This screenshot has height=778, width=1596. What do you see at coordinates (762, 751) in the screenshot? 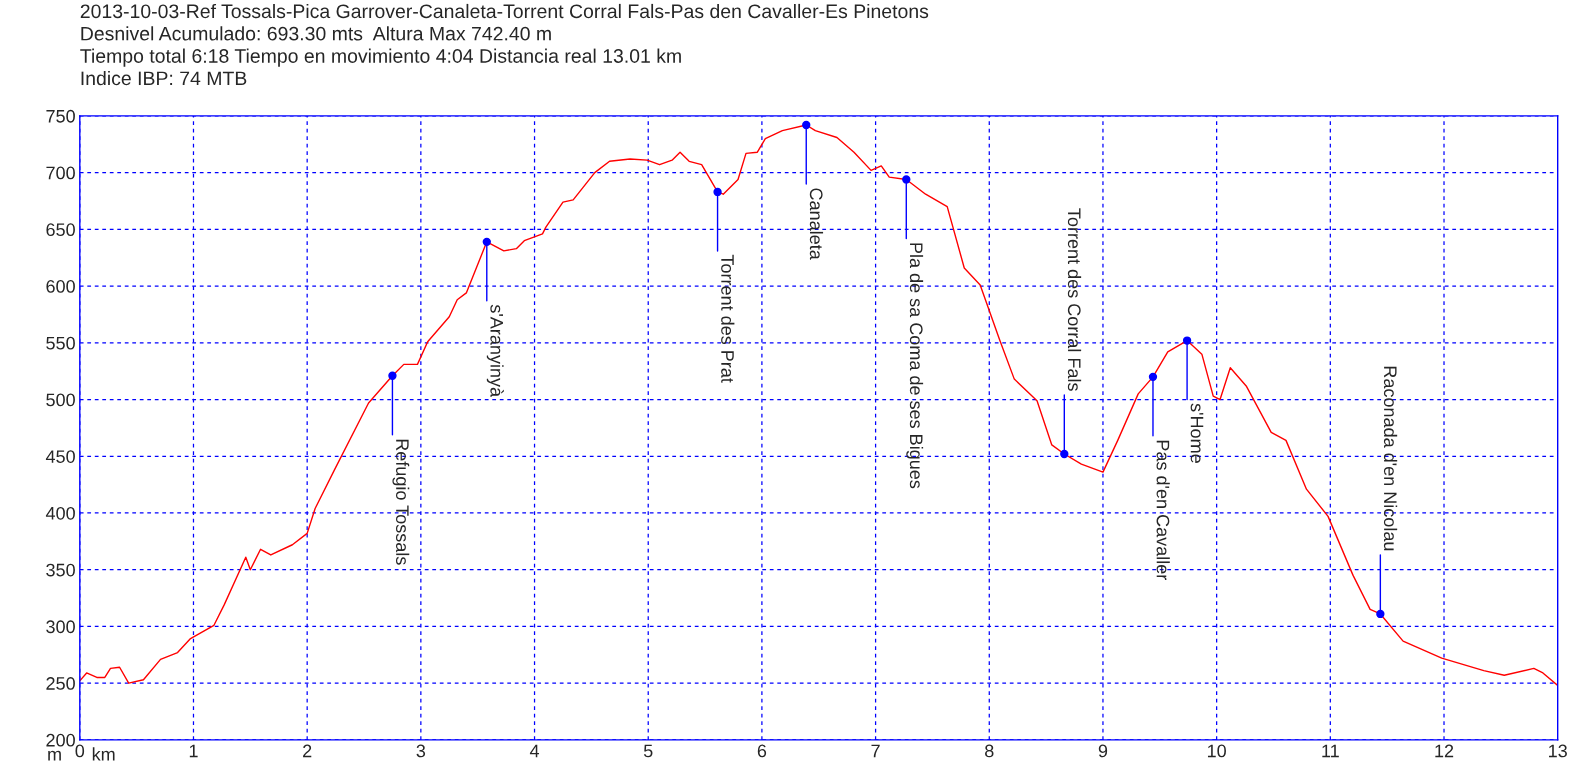
I see `x-tick-label: 6` at bounding box center [762, 751].